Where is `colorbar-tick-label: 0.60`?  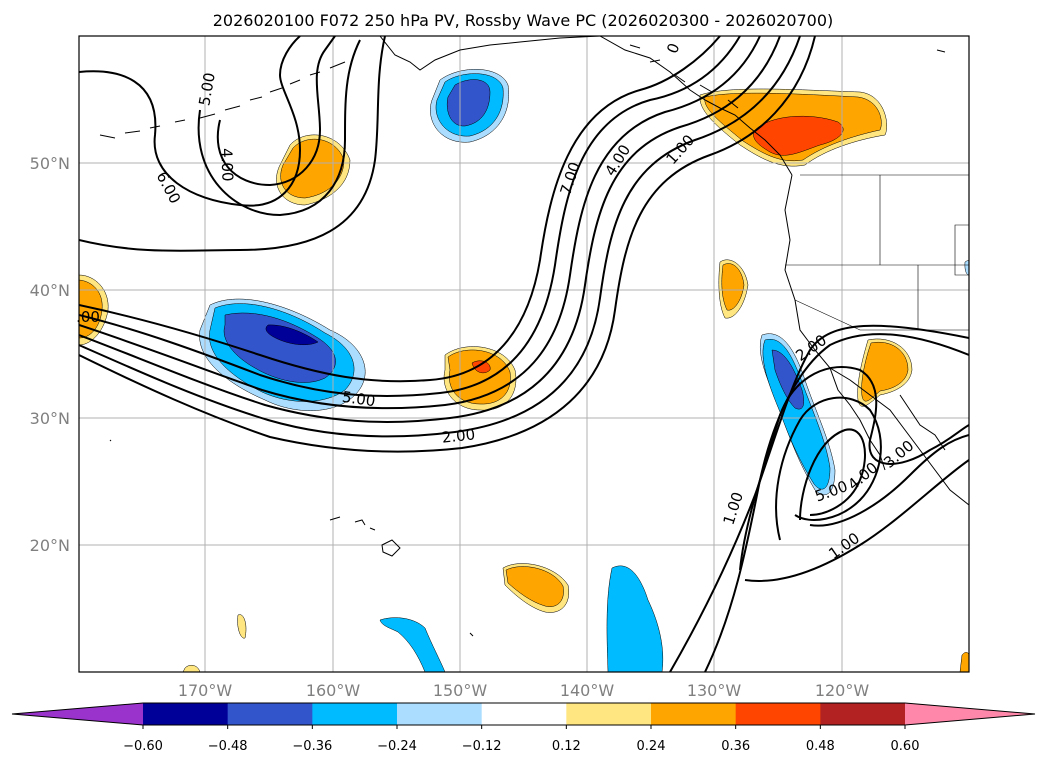
colorbar-tick-label: 0.60 is located at coordinates (905, 746).